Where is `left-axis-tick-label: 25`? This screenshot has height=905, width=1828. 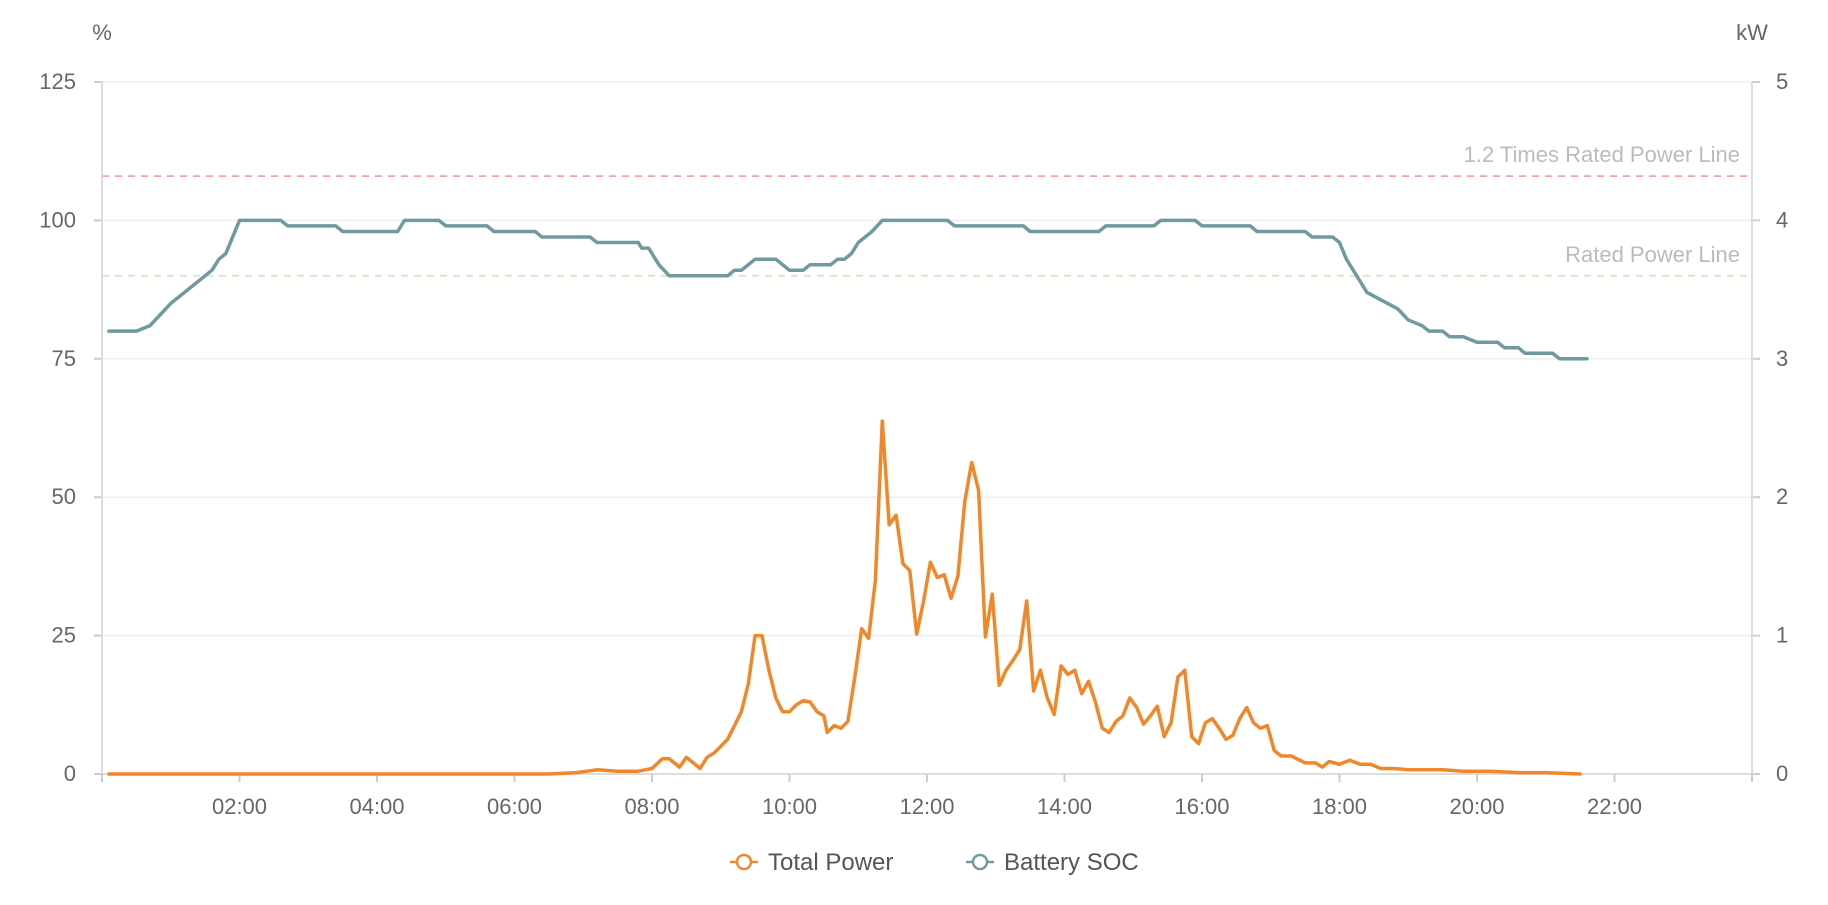 left-axis-tick-label: 25 is located at coordinates (64, 635).